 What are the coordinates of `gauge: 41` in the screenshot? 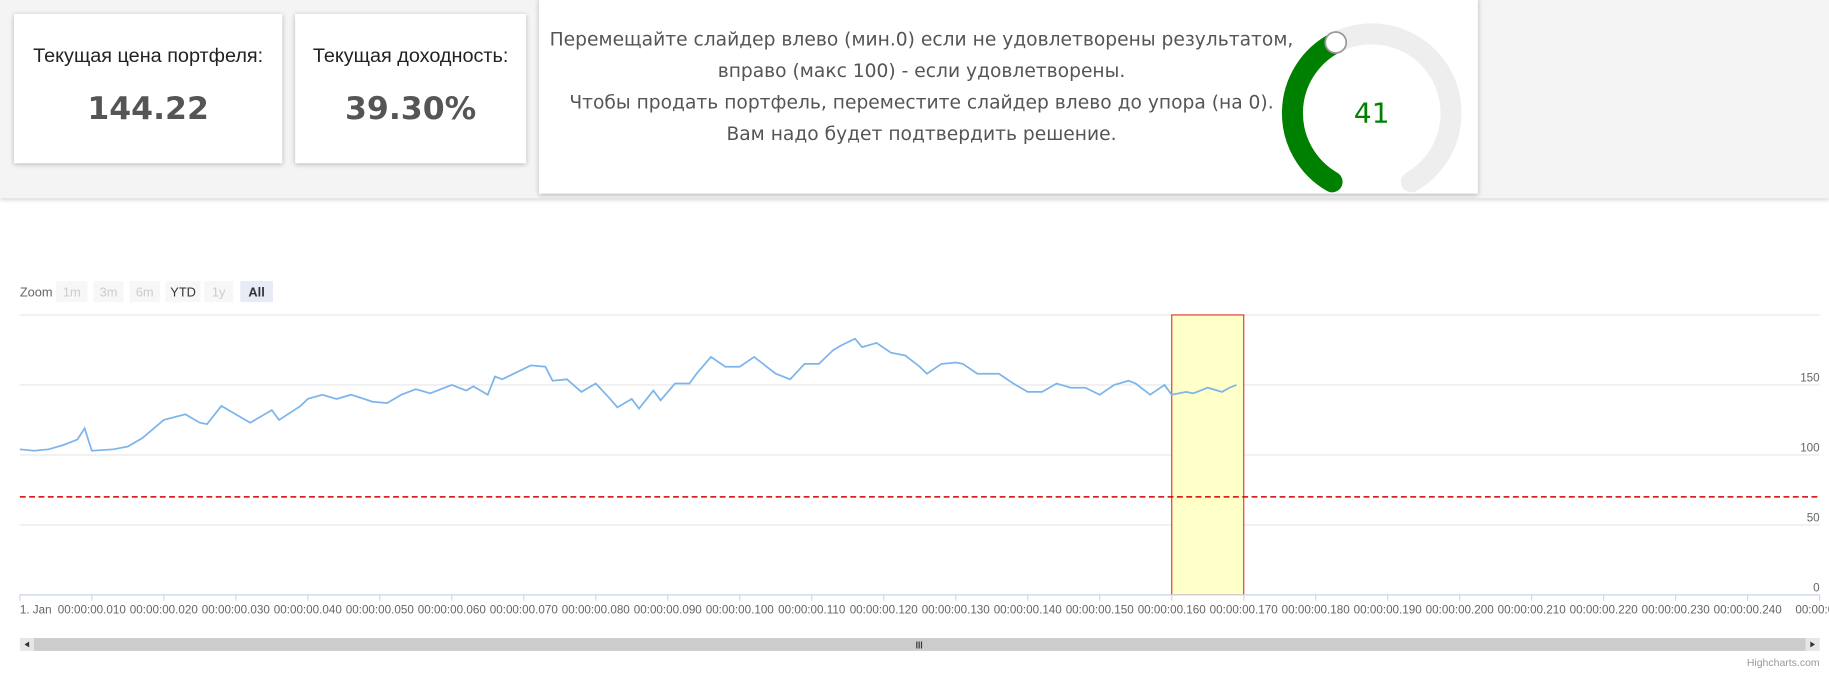 It's located at (1370, 97).